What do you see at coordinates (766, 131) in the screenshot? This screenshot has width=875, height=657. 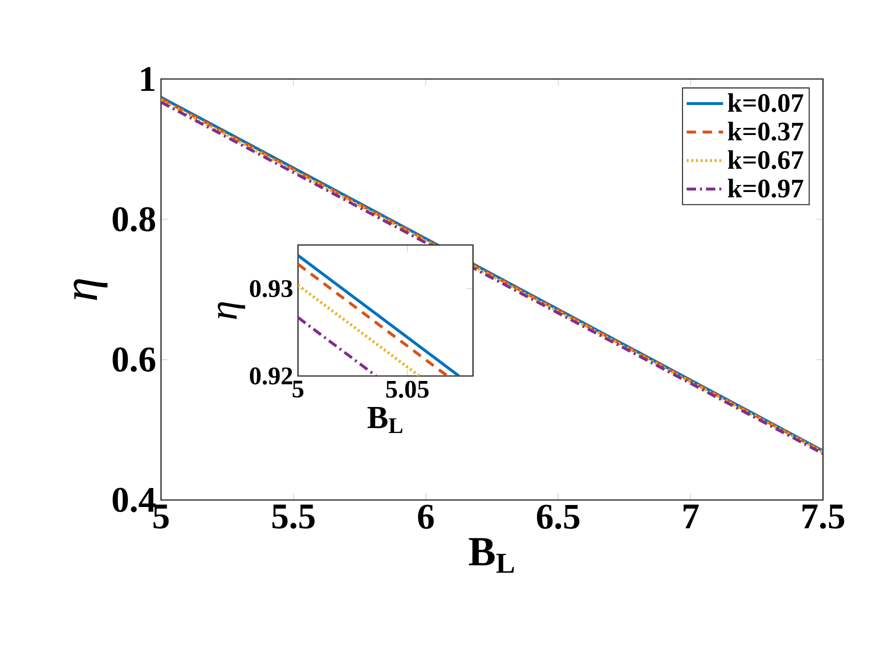 I see `legend-label: k=0.37` at bounding box center [766, 131].